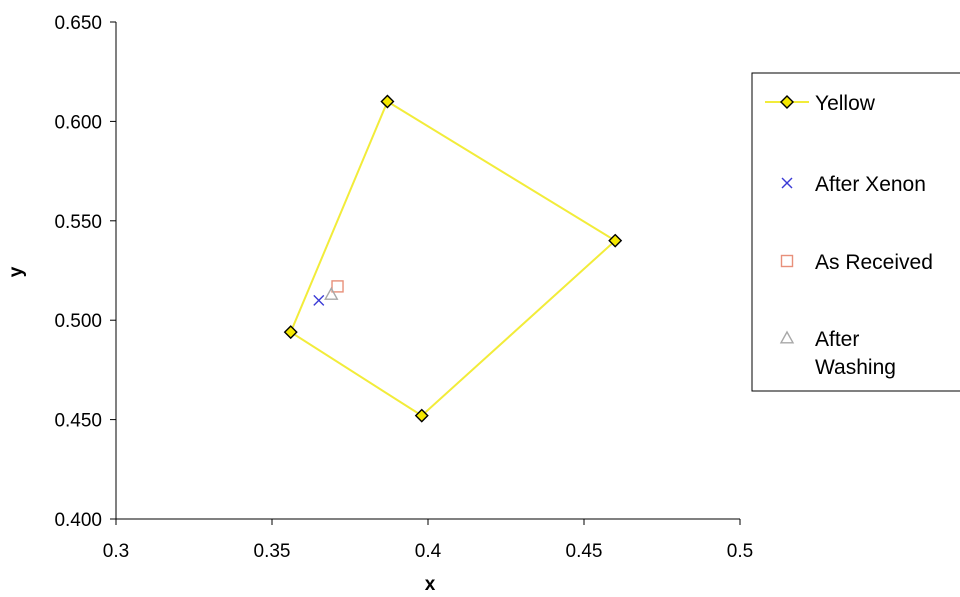 The image size is (960, 597). I want to click on y-tick-label: 0.650, so click(78, 23).